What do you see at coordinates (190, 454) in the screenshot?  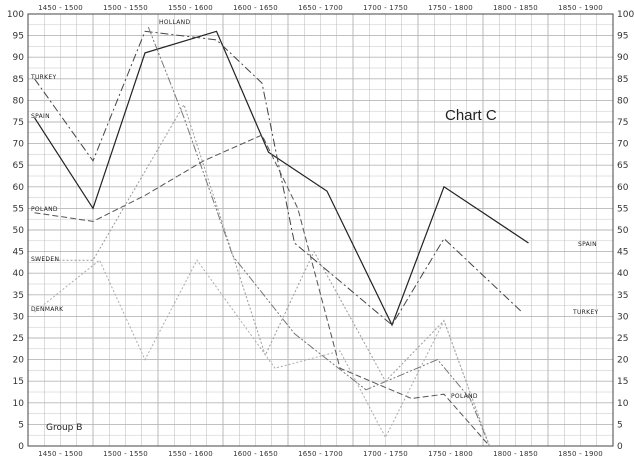 I see `period-label-bottom: 1550 - 1600` at bounding box center [190, 454].